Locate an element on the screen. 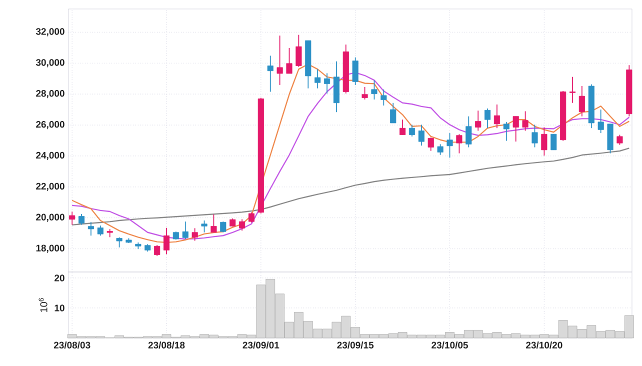 Image resolution: width=642 pixels, height=366 pixels. y-tick-label: 22,000 is located at coordinates (50, 186).